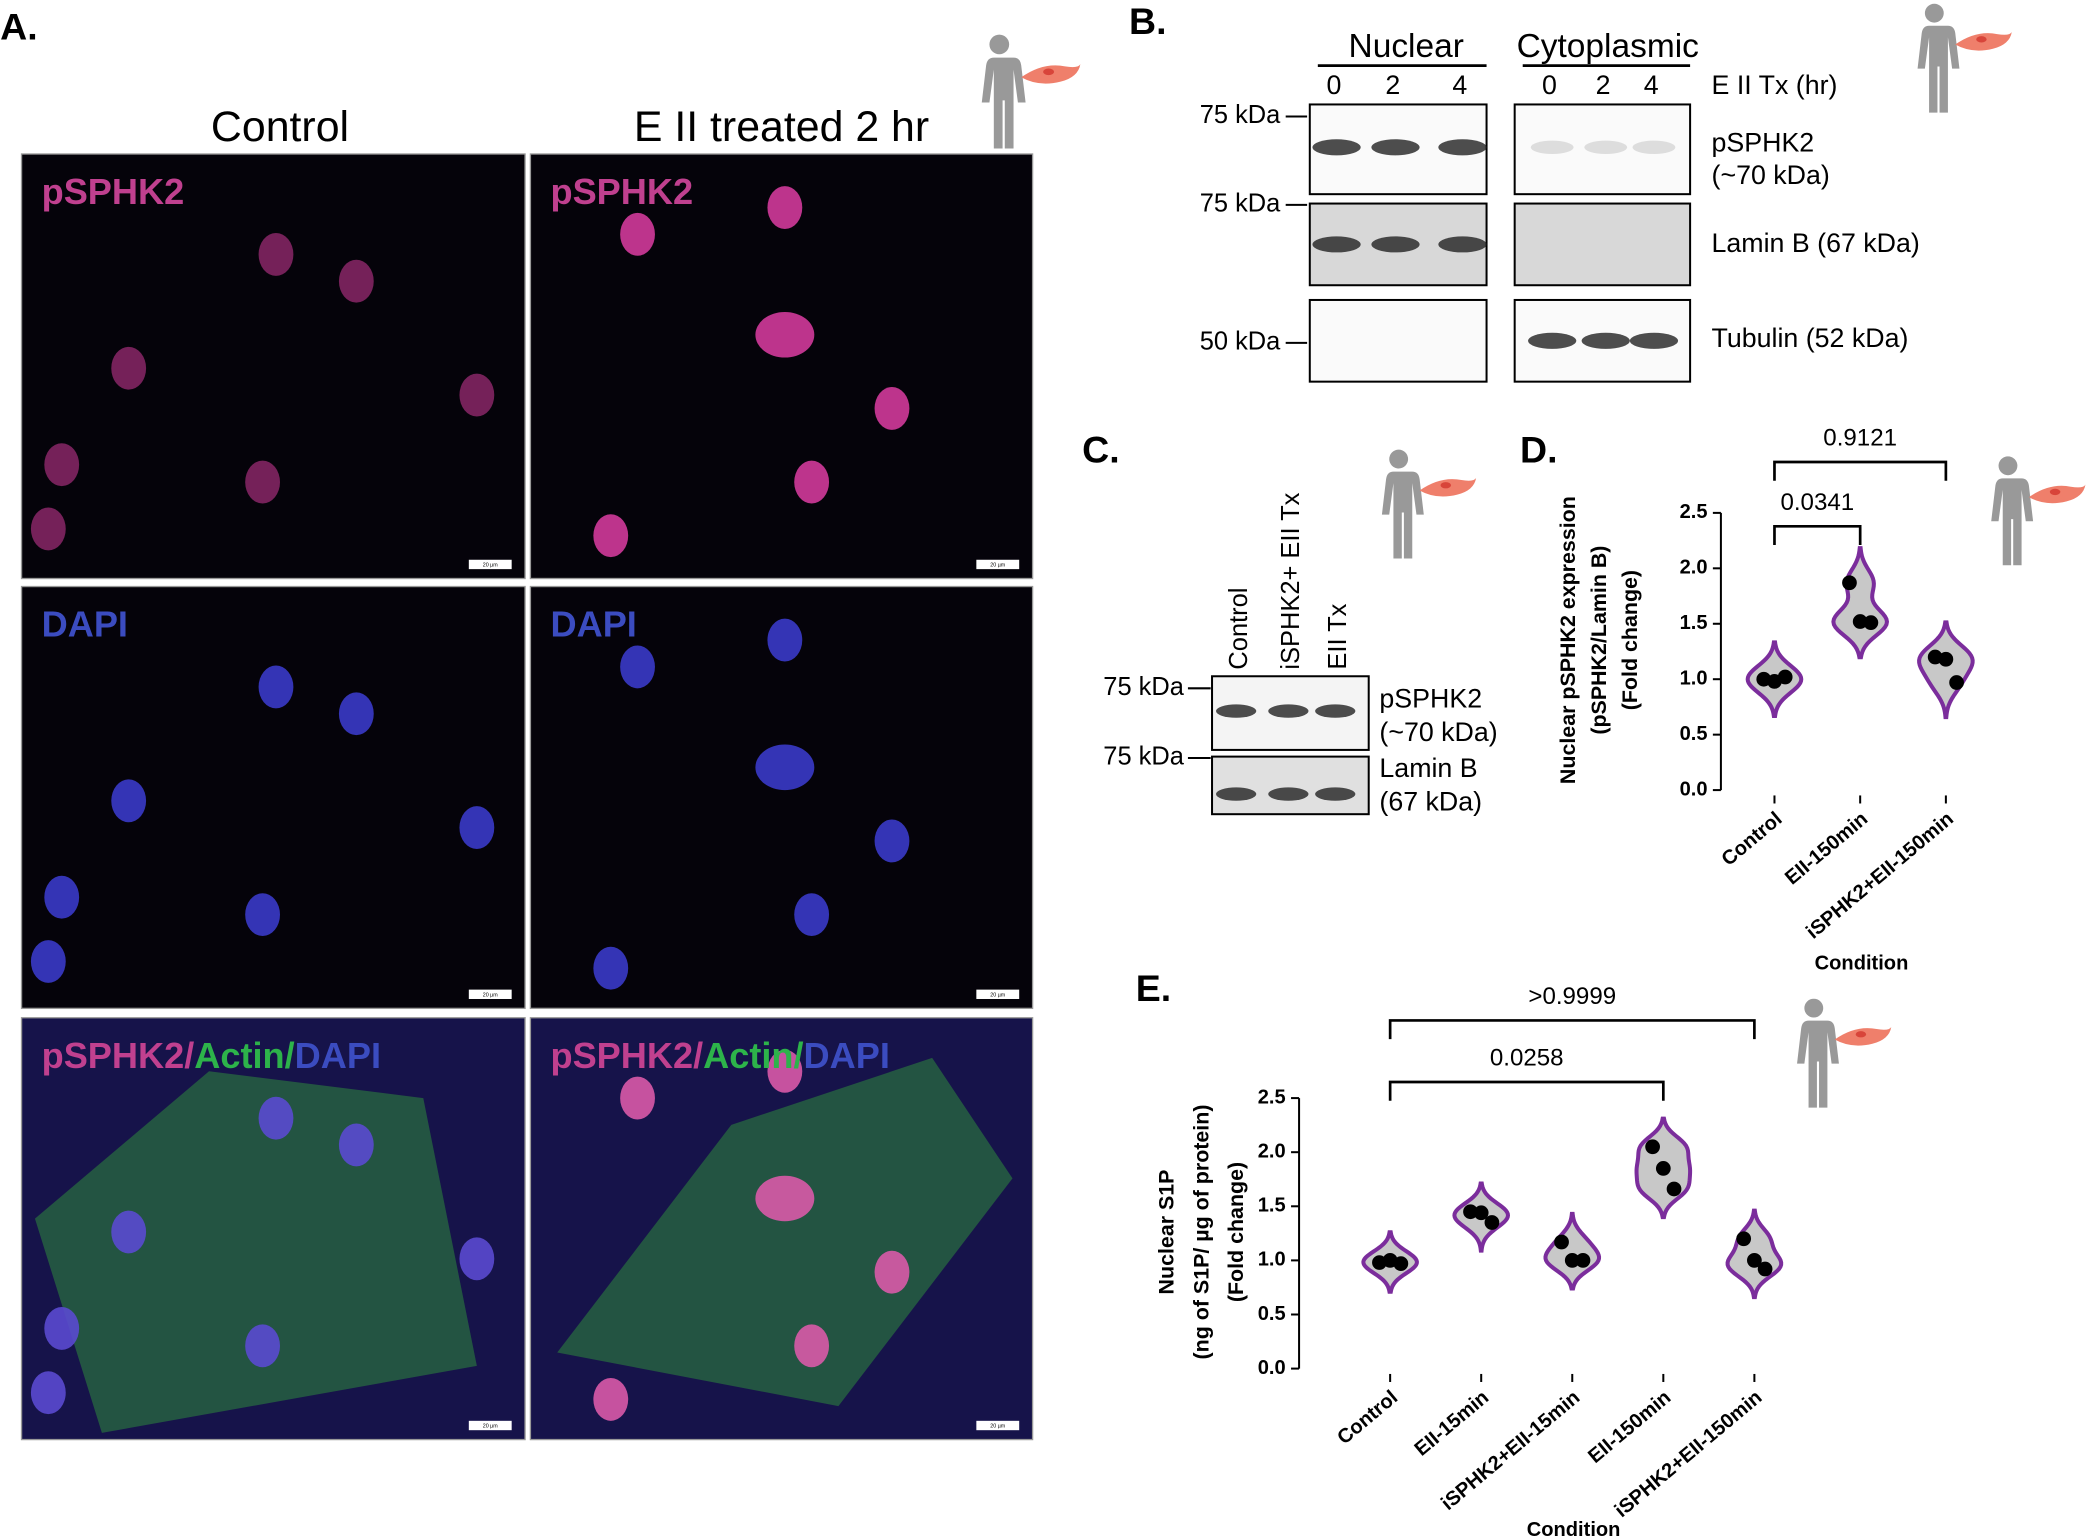 The image size is (2100, 1540). Describe the element at coordinates (1428, 768) in the screenshot. I see `blot-row-label: Lamin B` at that location.